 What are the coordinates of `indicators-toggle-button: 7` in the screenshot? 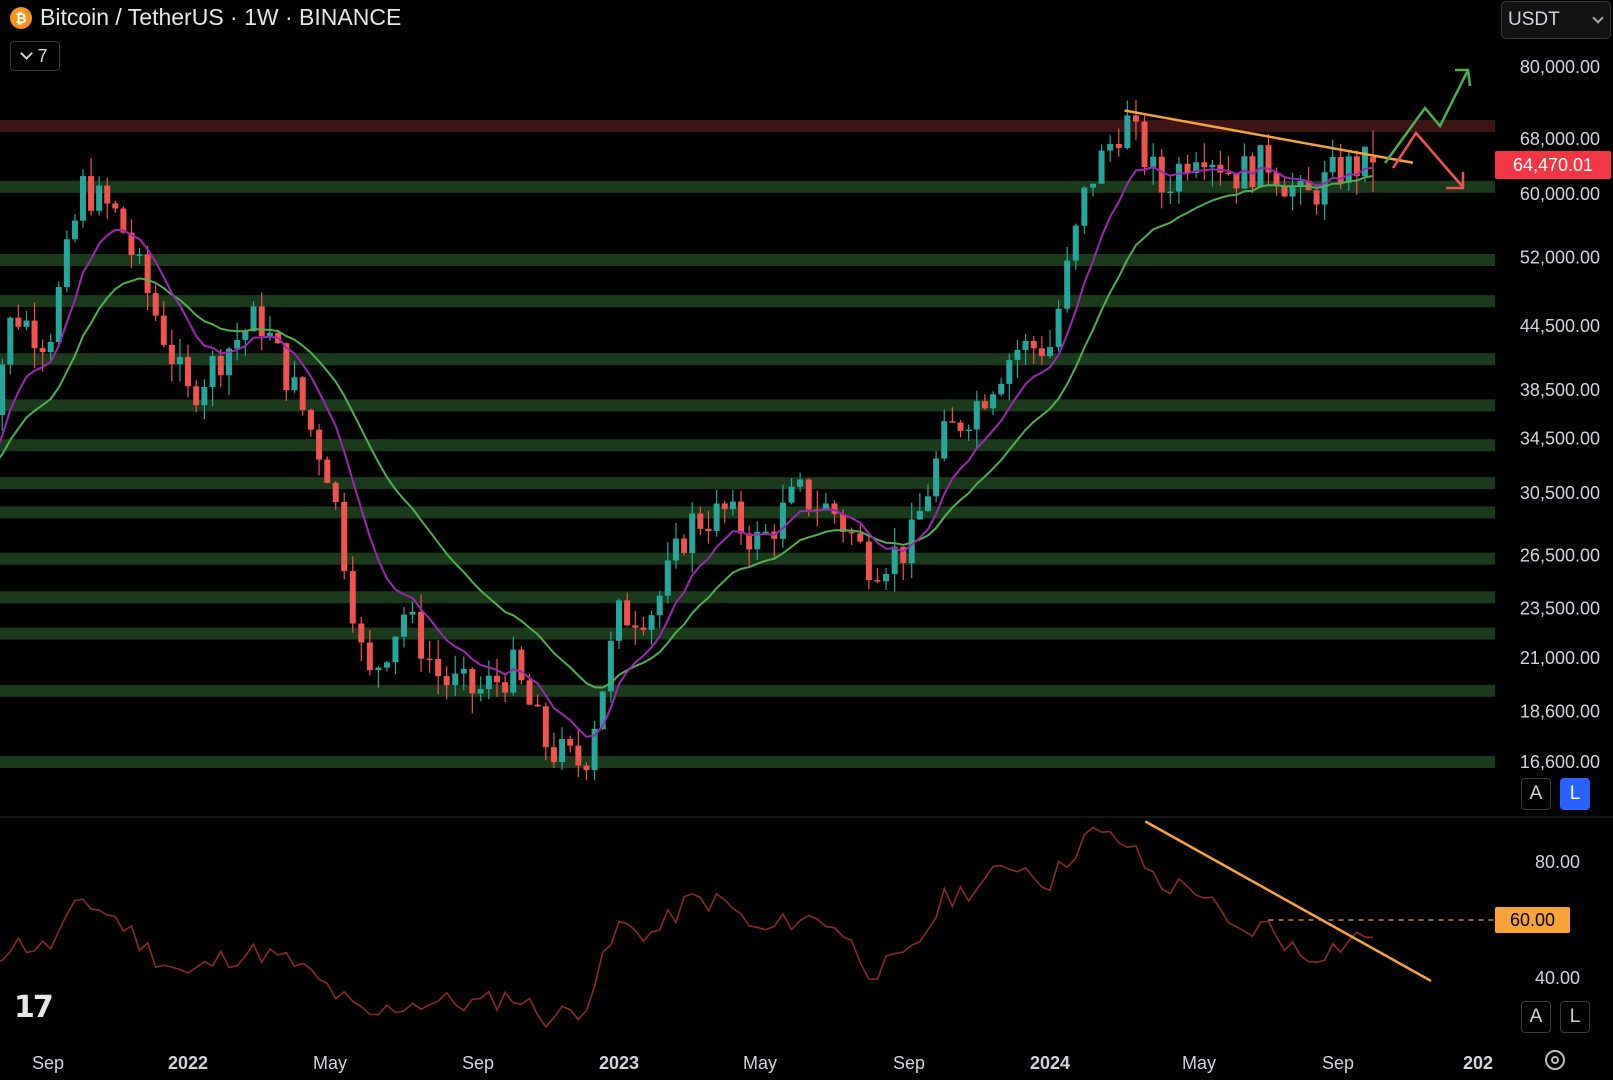 It's located at (35, 56).